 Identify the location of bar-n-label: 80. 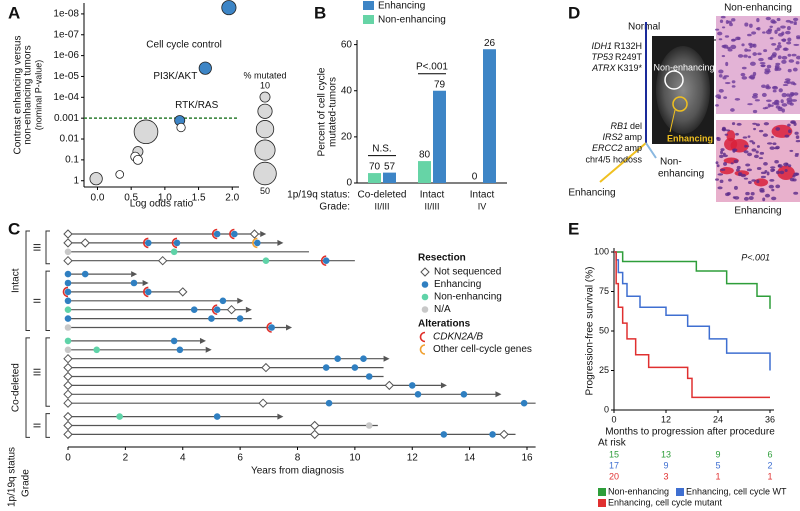
(425, 155).